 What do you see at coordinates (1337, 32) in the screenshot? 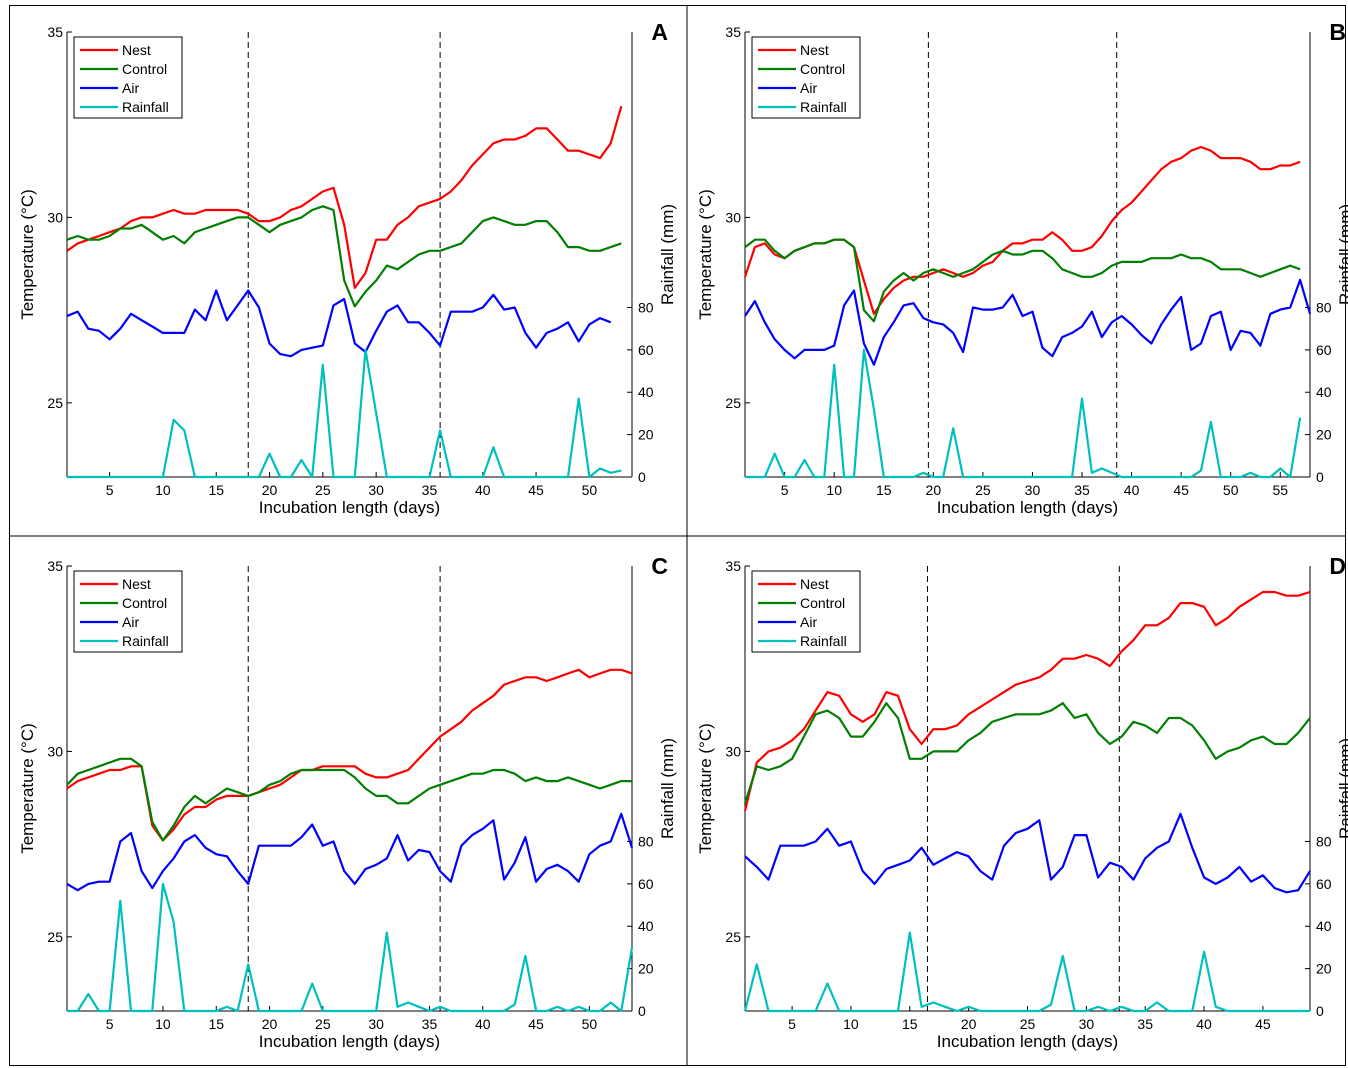
I see `panel-letter: B` at bounding box center [1337, 32].